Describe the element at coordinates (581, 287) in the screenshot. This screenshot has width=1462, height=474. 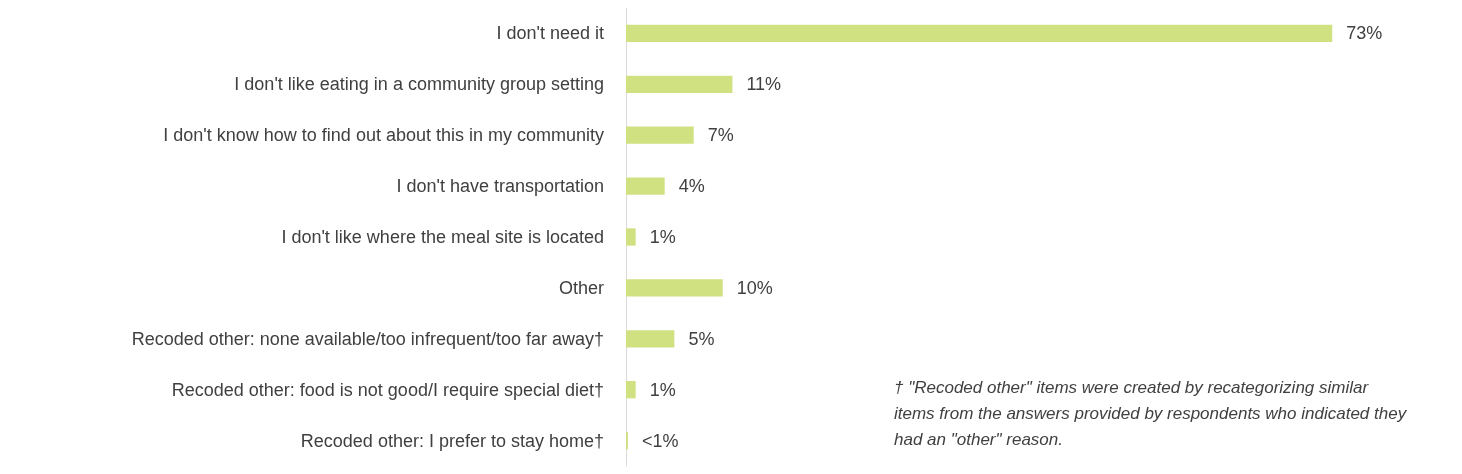
I see `y-tick-label: Other` at that location.